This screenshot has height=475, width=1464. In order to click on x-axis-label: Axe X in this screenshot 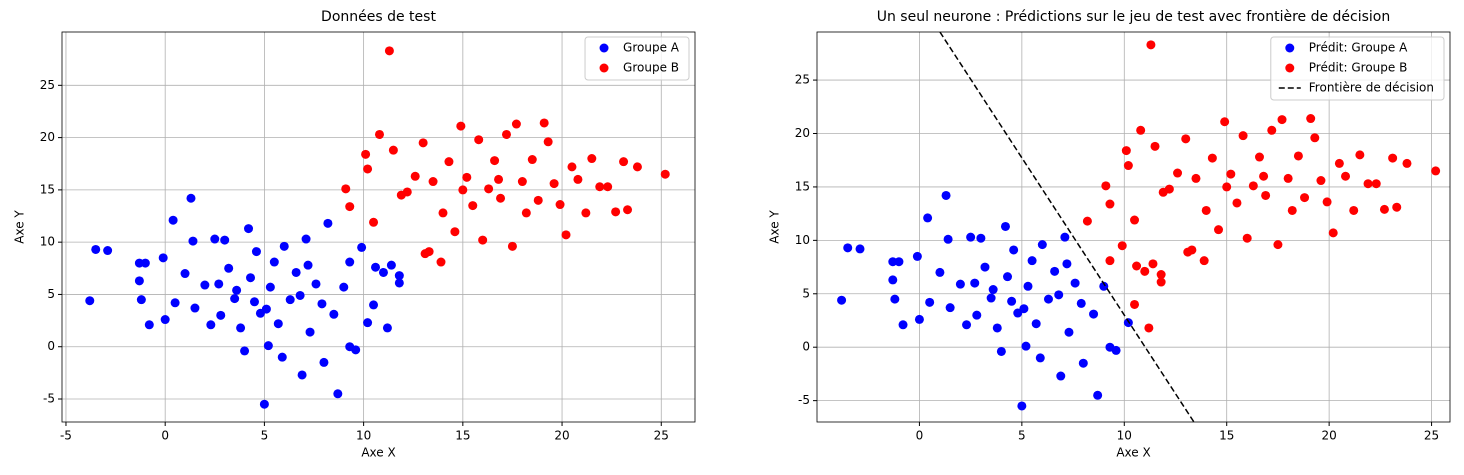, I will do `click(378, 453)`.